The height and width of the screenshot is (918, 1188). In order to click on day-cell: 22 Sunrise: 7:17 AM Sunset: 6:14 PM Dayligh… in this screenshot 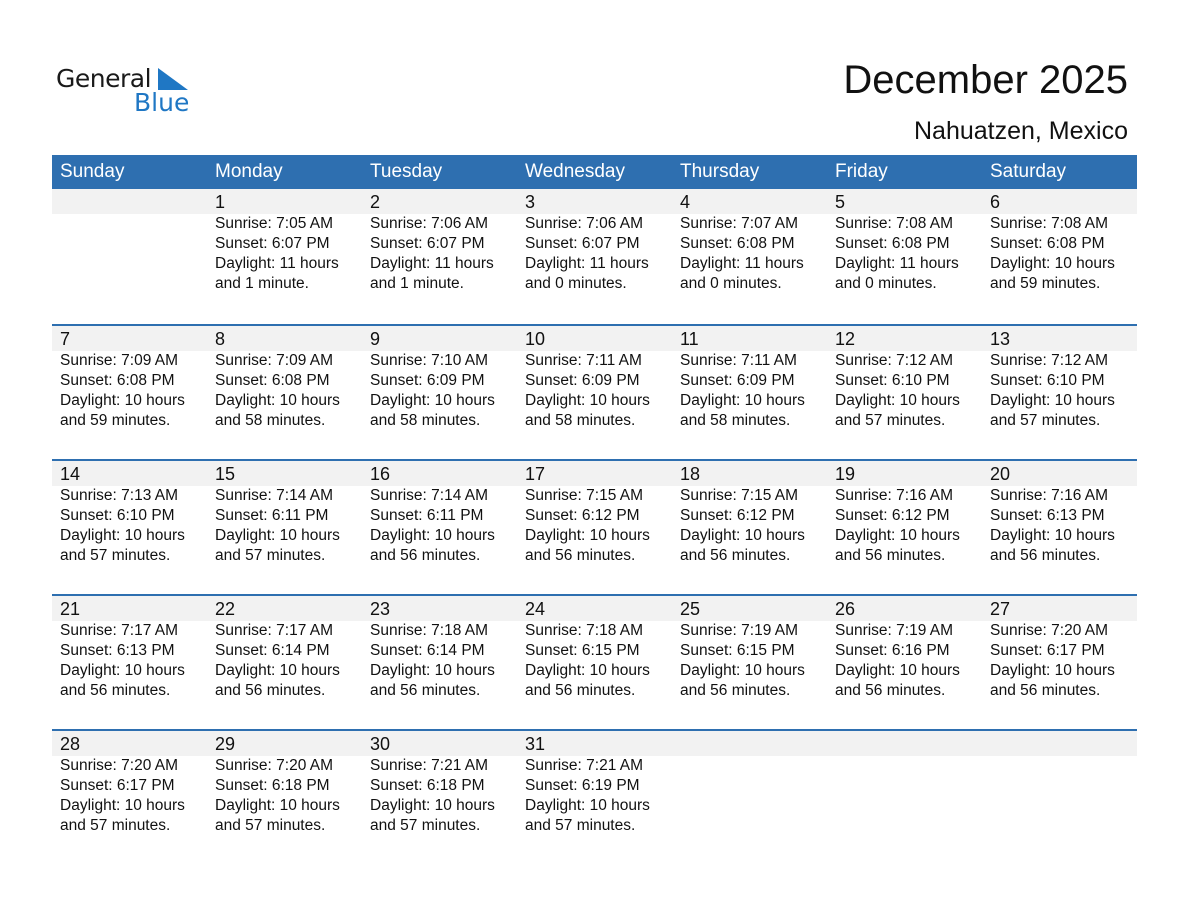, I will do `click(284, 662)`.